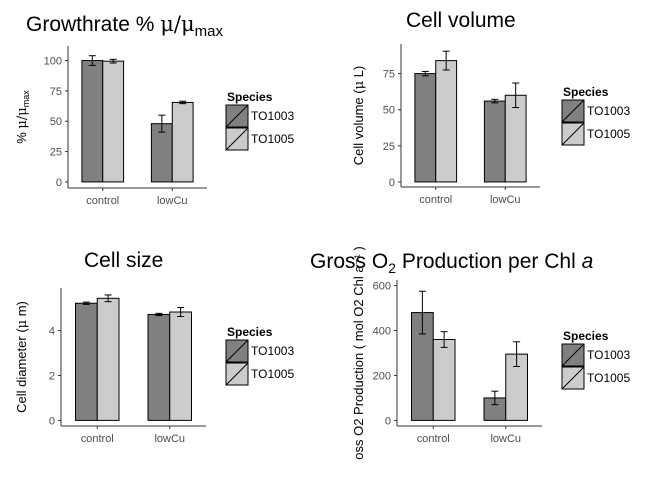  Describe the element at coordinates (21, 310) in the screenshot. I see `y-axis-label-post: m)` at that location.